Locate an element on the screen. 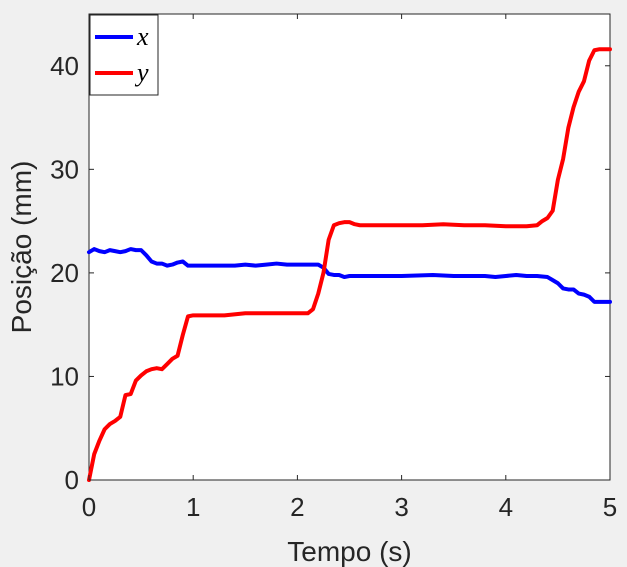 This screenshot has width=627, height=567. x-tick-label: 5 is located at coordinates (610, 507).